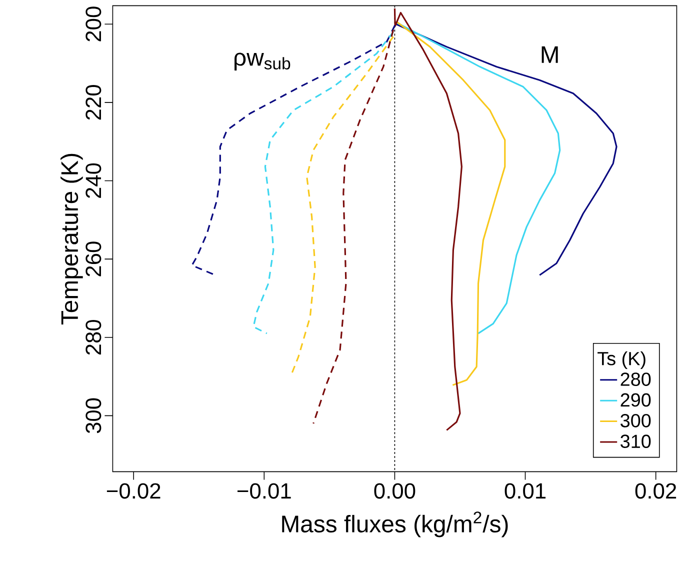 Image resolution: width=688 pixels, height=580 pixels. What do you see at coordinates (71, 239) in the screenshot?
I see `y-axis-title: Temperature (K)` at bounding box center [71, 239].